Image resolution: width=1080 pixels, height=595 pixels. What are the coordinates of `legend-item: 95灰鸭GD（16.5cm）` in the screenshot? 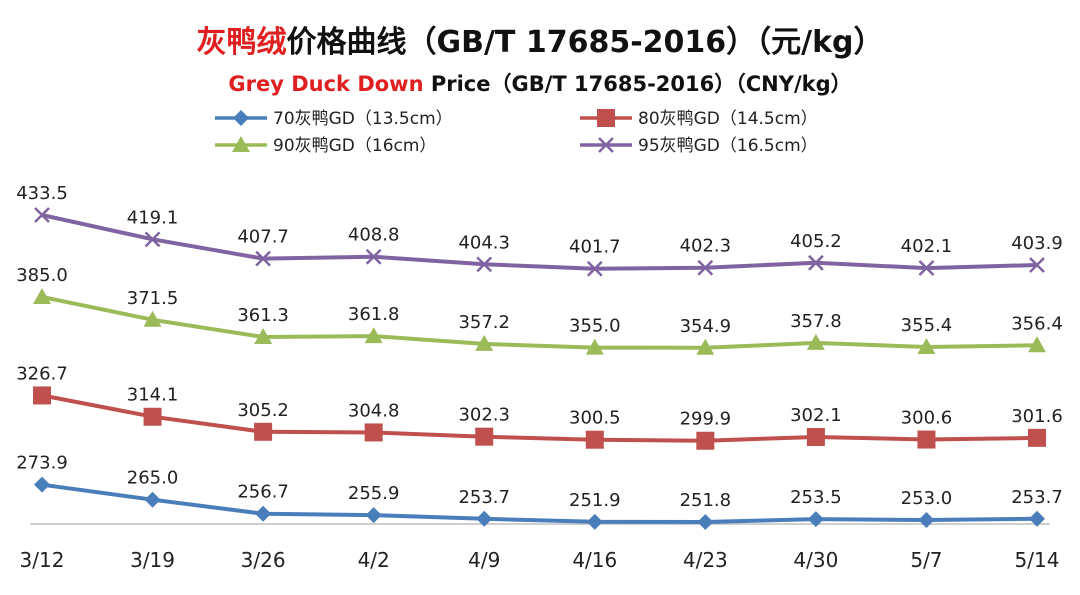 It's located at (699, 146).